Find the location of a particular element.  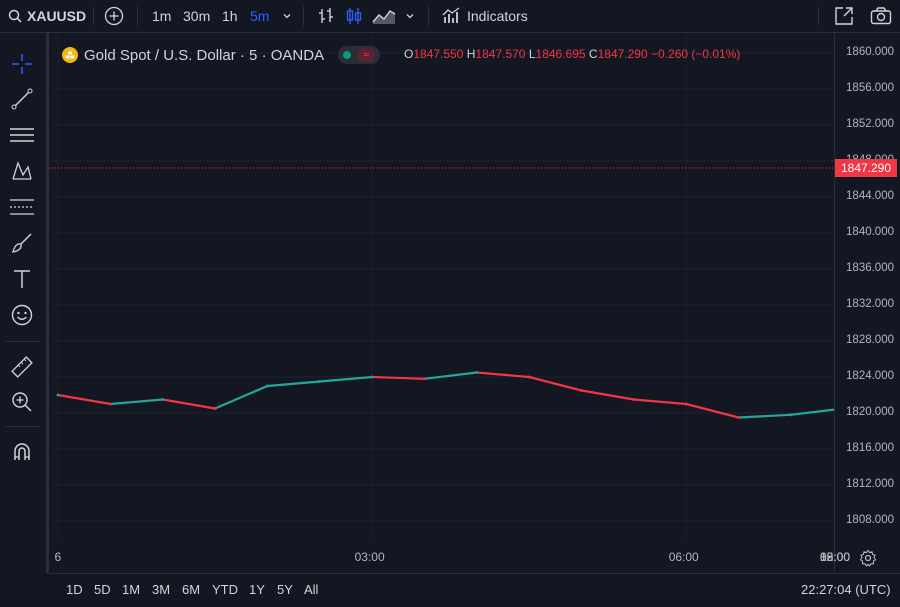

horizontal-lines-icon is located at coordinates (22, 135).